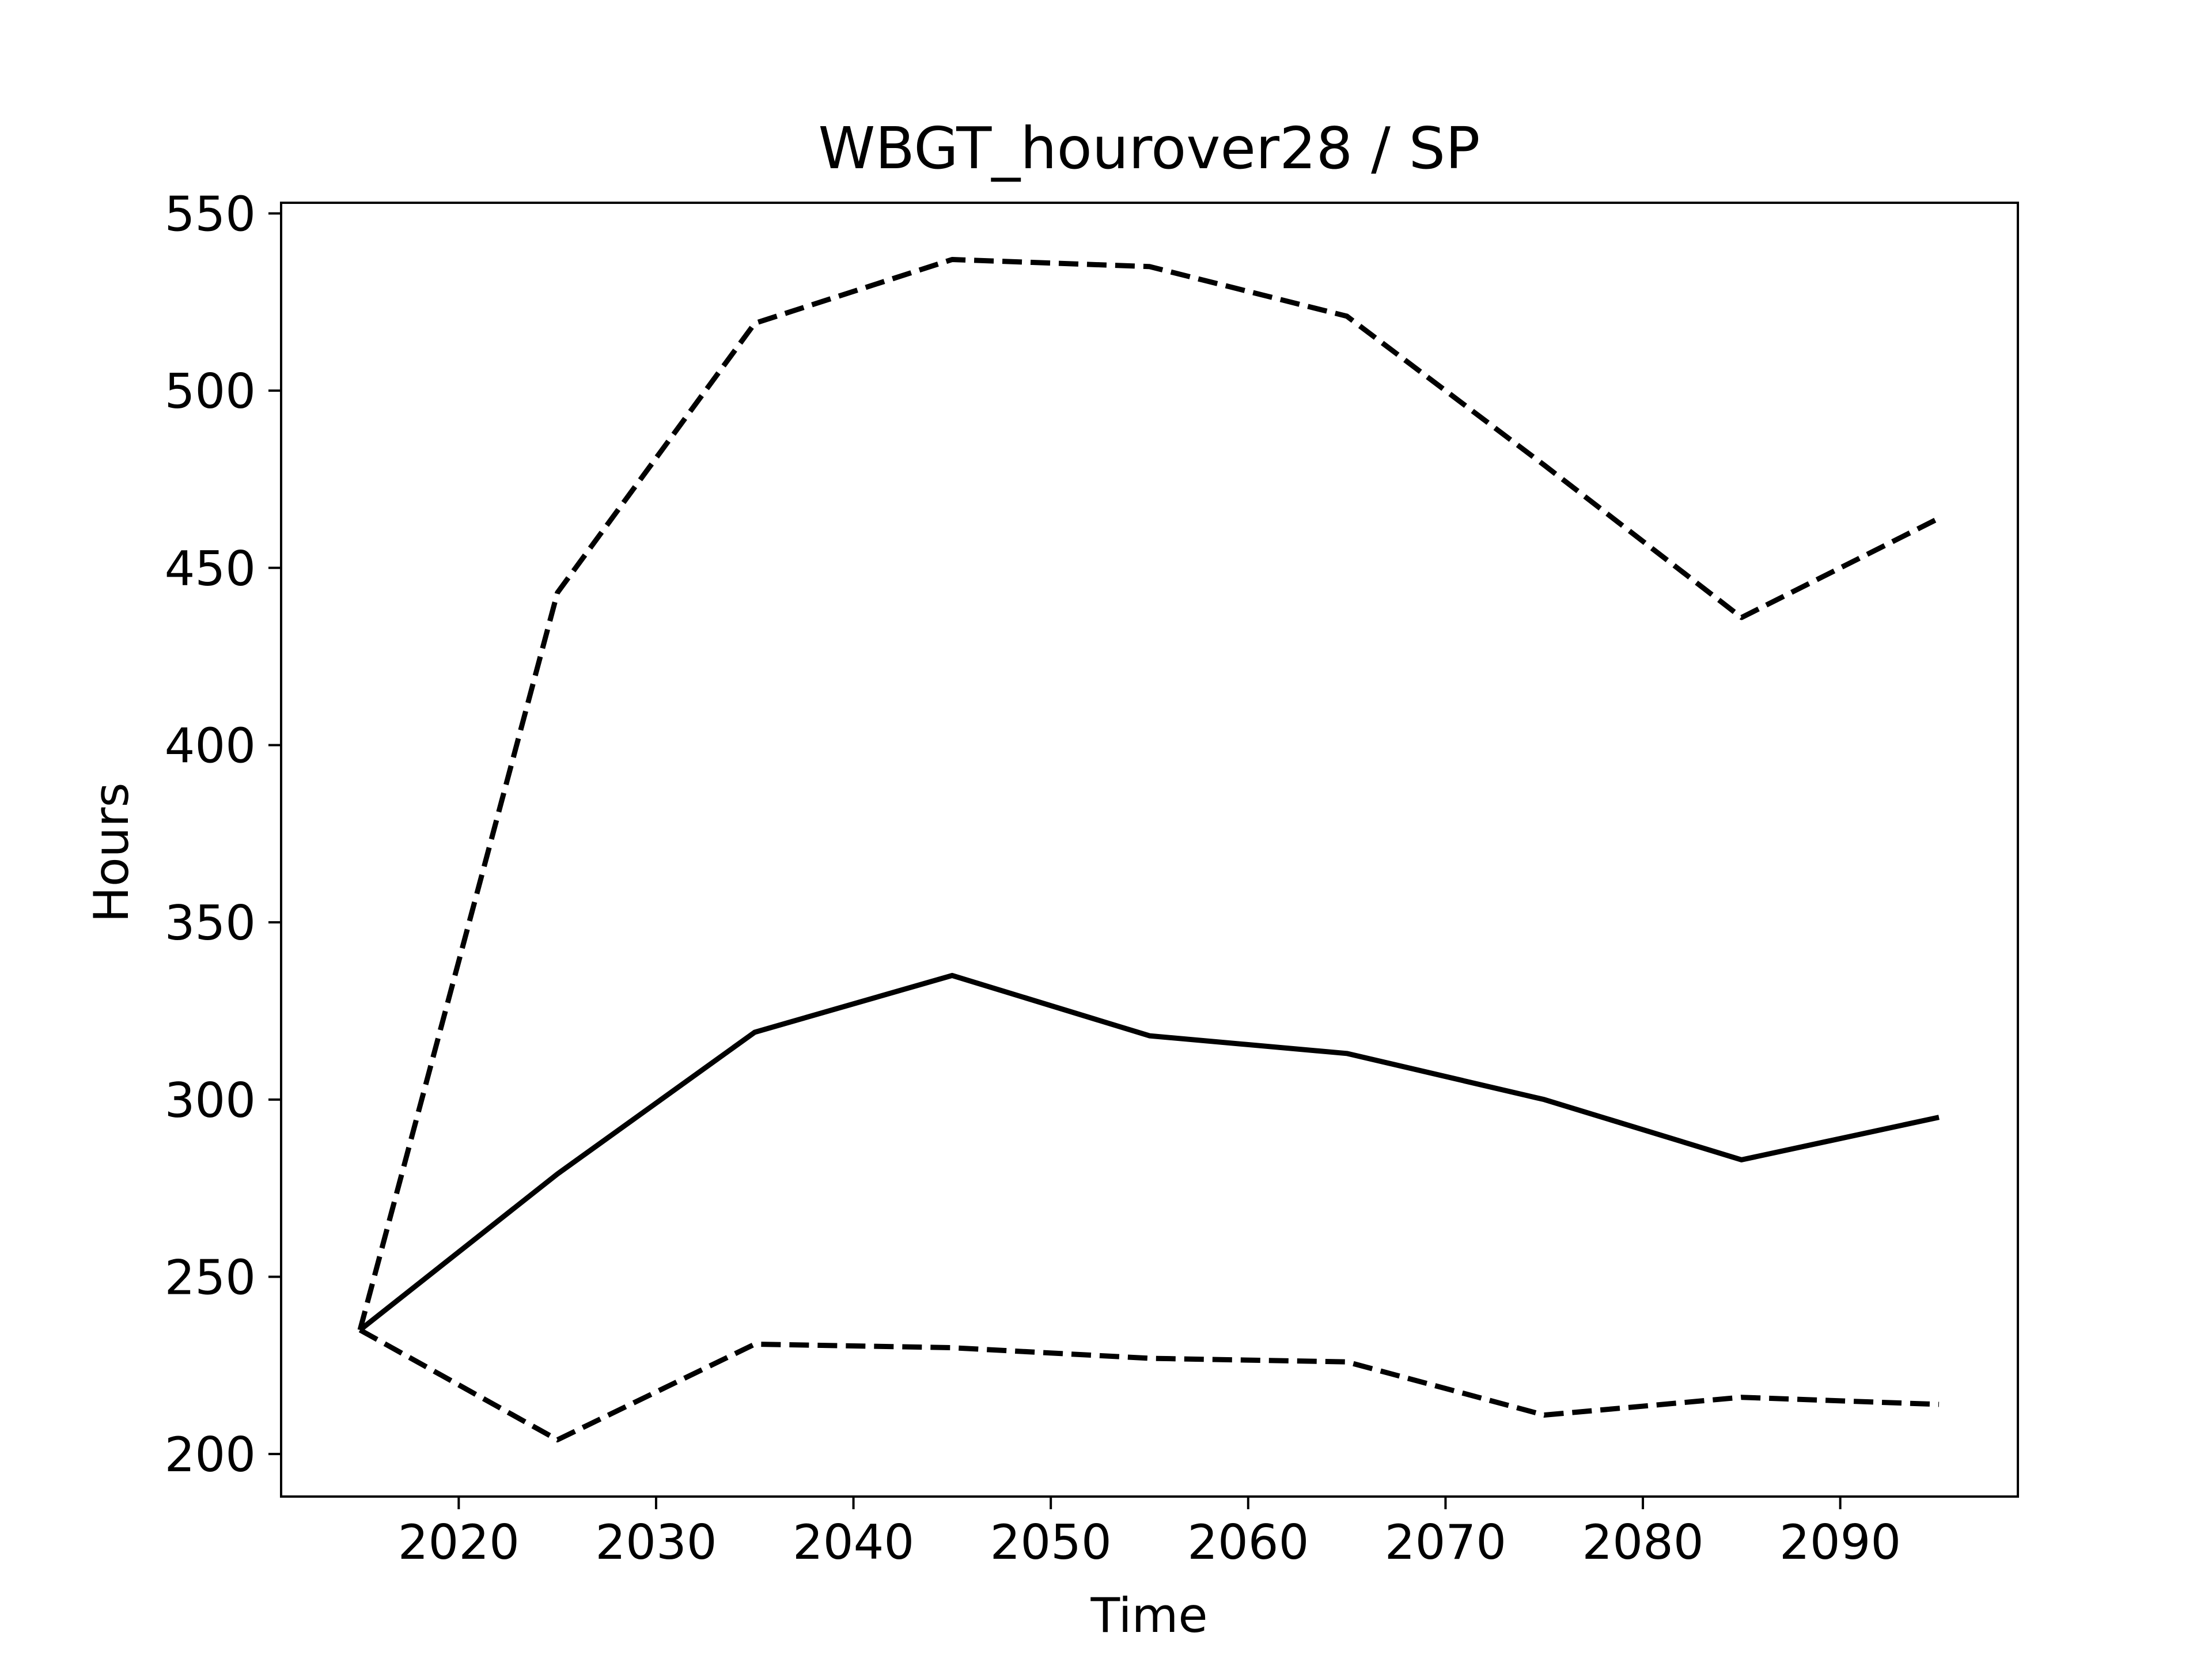  I want to click on y-axis-label: Hours, so click(111, 852).